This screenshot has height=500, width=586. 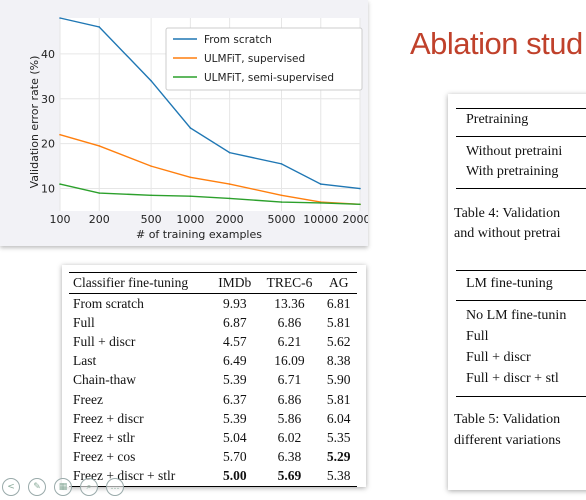 I want to click on pretraining-header: Pretraining, so click(x=497, y=119).